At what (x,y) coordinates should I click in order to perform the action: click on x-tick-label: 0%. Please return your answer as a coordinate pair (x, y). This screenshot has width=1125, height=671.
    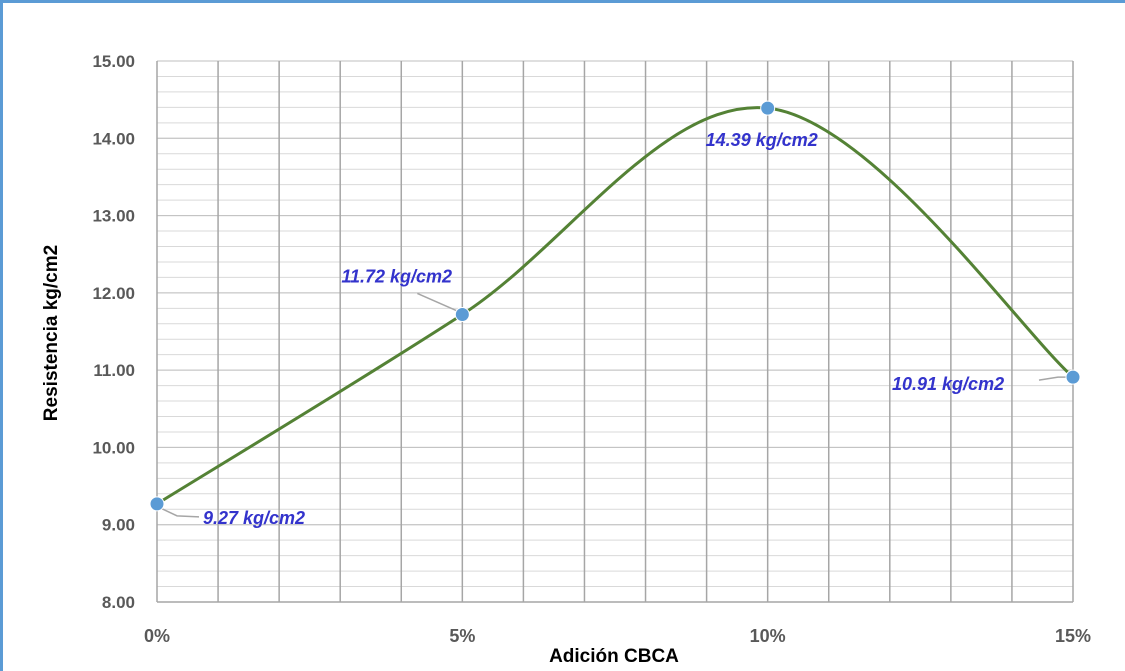
    Looking at the image, I should click on (157, 636).